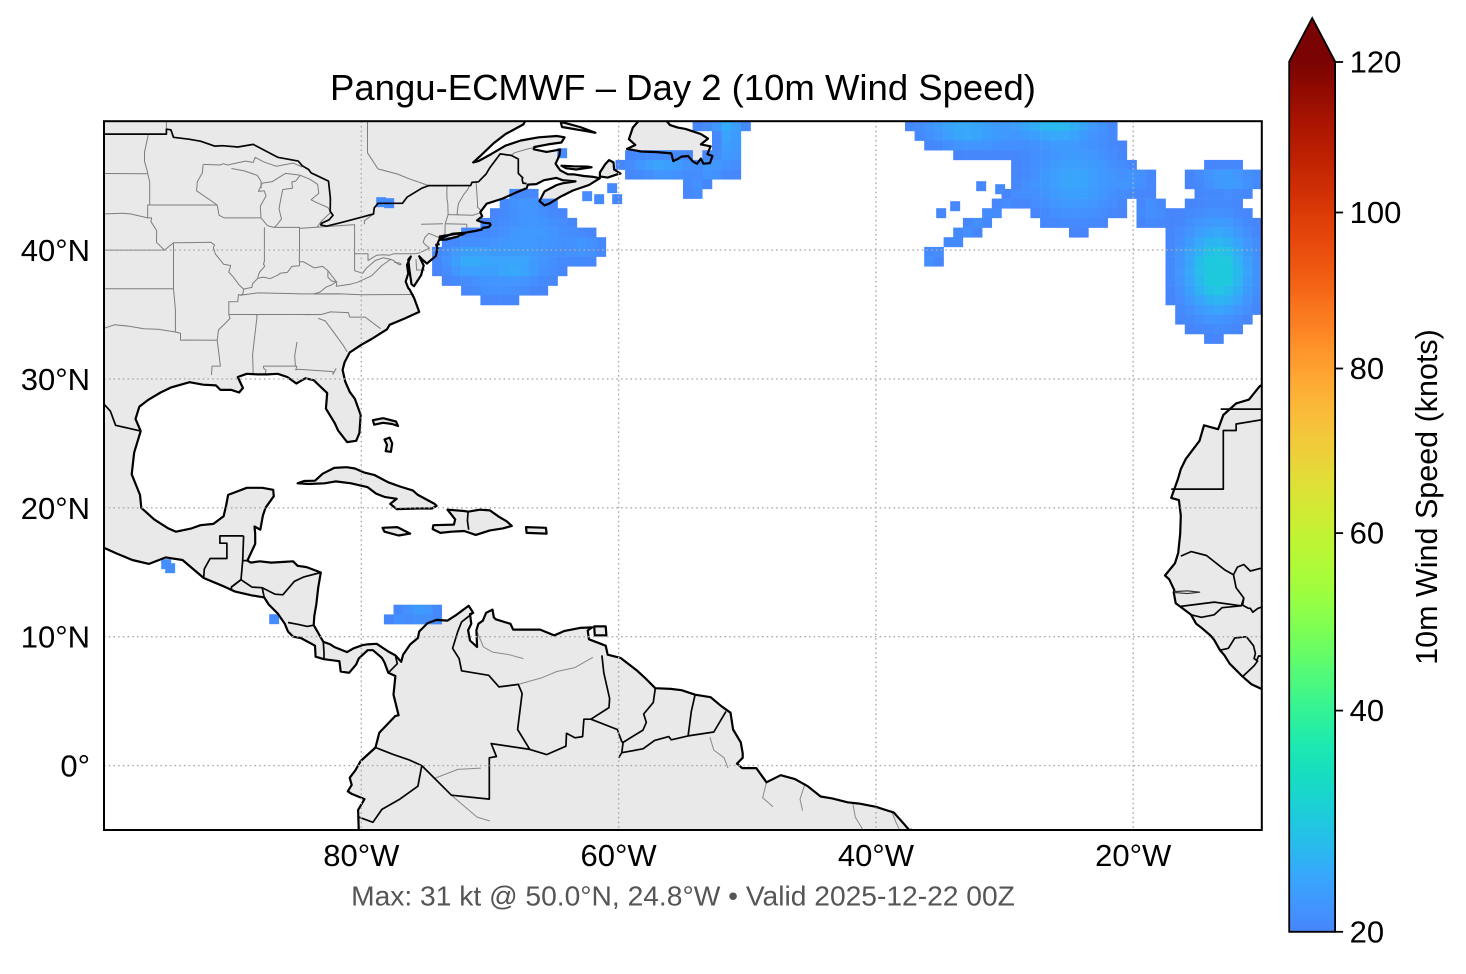  What do you see at coordinates (1367, 931) in the screenshot?
I see `svg-text: 20` at bounding box center [1367, 931].